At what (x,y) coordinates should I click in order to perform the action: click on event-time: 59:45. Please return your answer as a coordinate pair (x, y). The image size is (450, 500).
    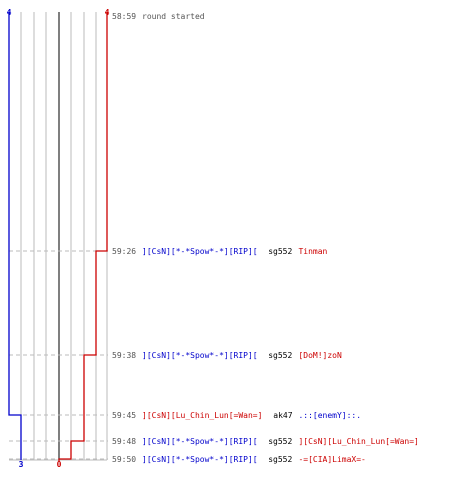
    Looking at the image, I should click on (124, 415).